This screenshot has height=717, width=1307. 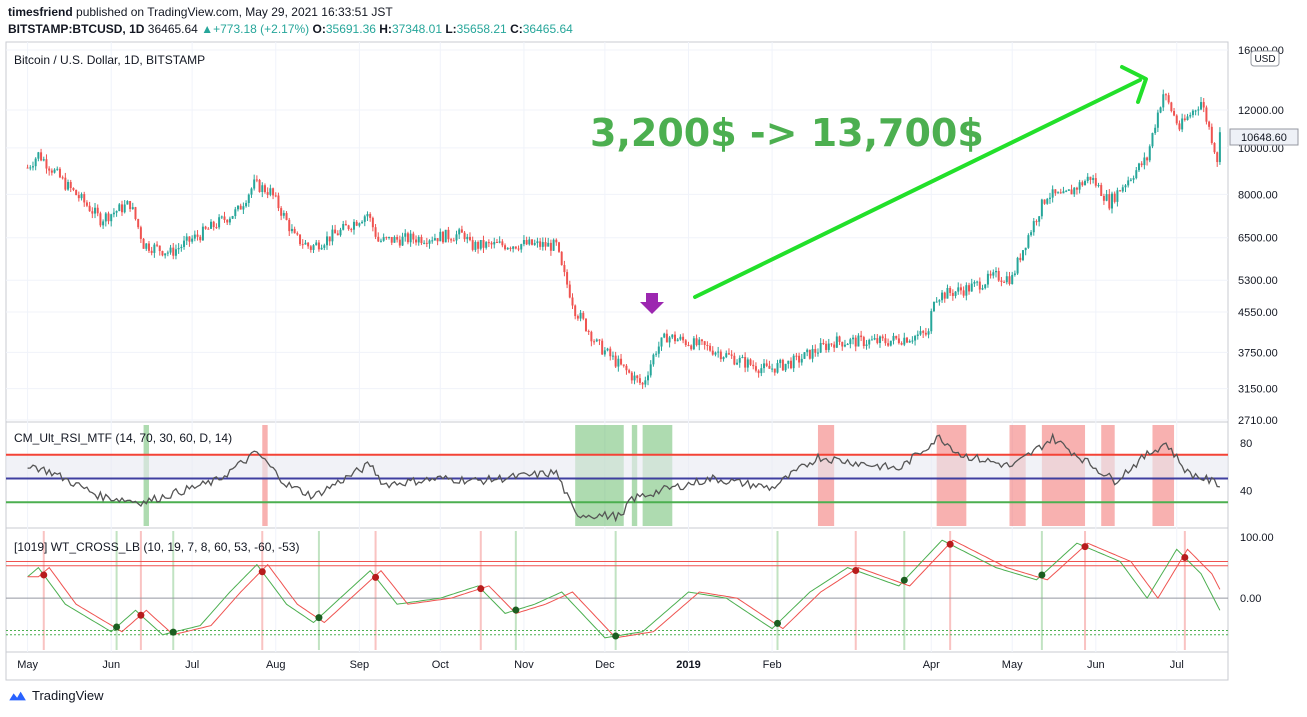 I want to click on tradingview-logo-icon, so click(x=17, y=695).